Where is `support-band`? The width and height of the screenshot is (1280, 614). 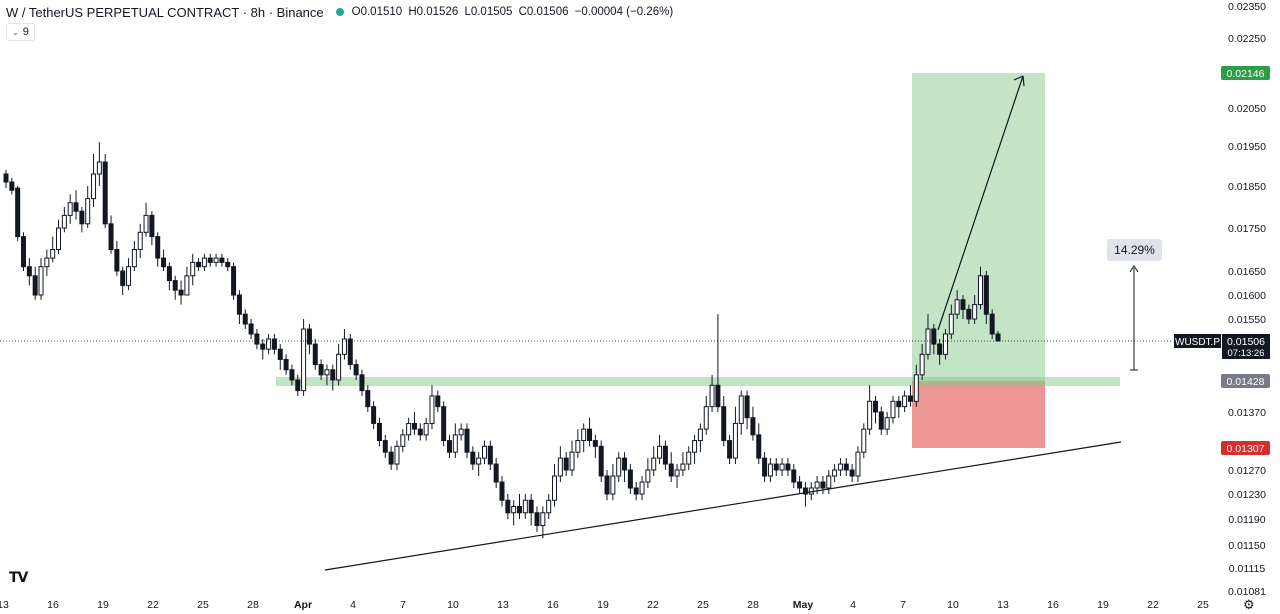 support-band is located at coordinates (698, 381).